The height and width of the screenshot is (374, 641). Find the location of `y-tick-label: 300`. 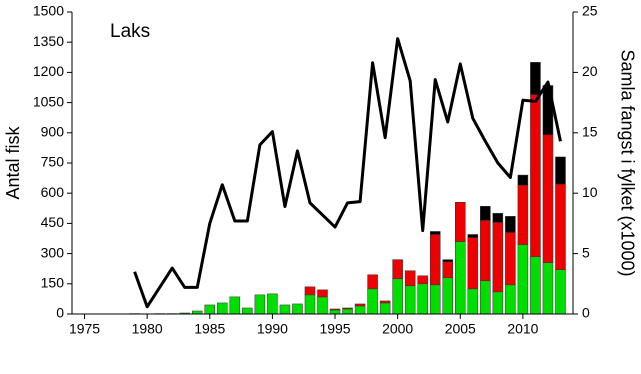

y-tick-label: 300 is located at coordinates (53, 252).